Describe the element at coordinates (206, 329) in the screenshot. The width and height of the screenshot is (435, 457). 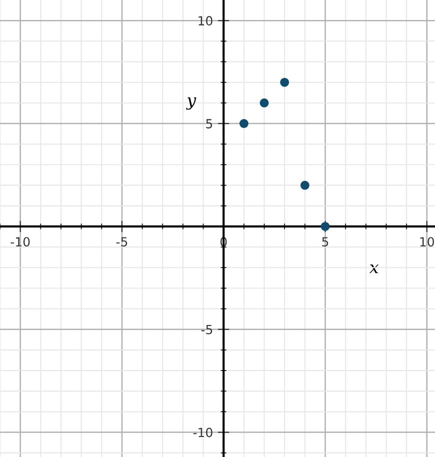
I see `y-tick-label: -5` at that location.